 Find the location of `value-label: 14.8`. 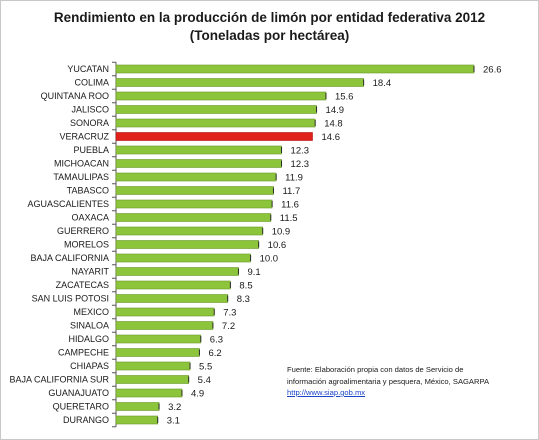

value-label: 14.8 is located at coordinates (333, 124).